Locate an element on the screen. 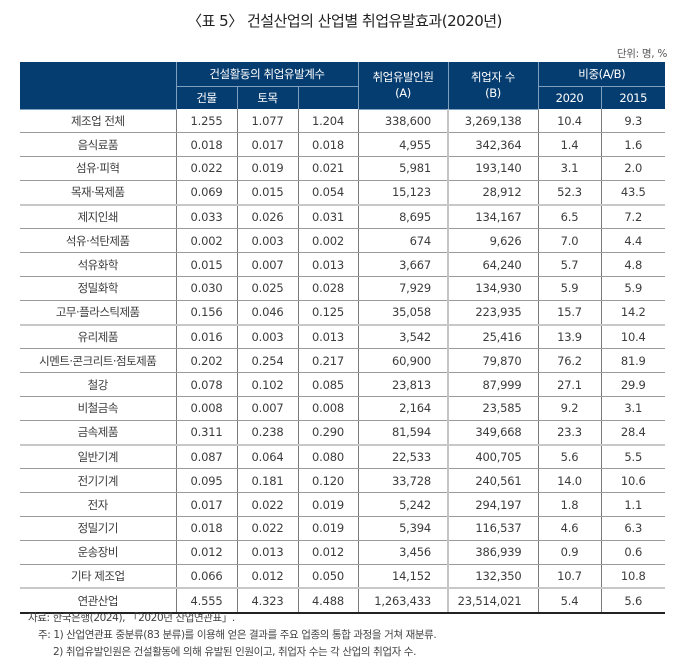 The width and height of the screenshot is (689, 668). cell-ratio-2015: 81.9 is located at coordinates (632, 361).